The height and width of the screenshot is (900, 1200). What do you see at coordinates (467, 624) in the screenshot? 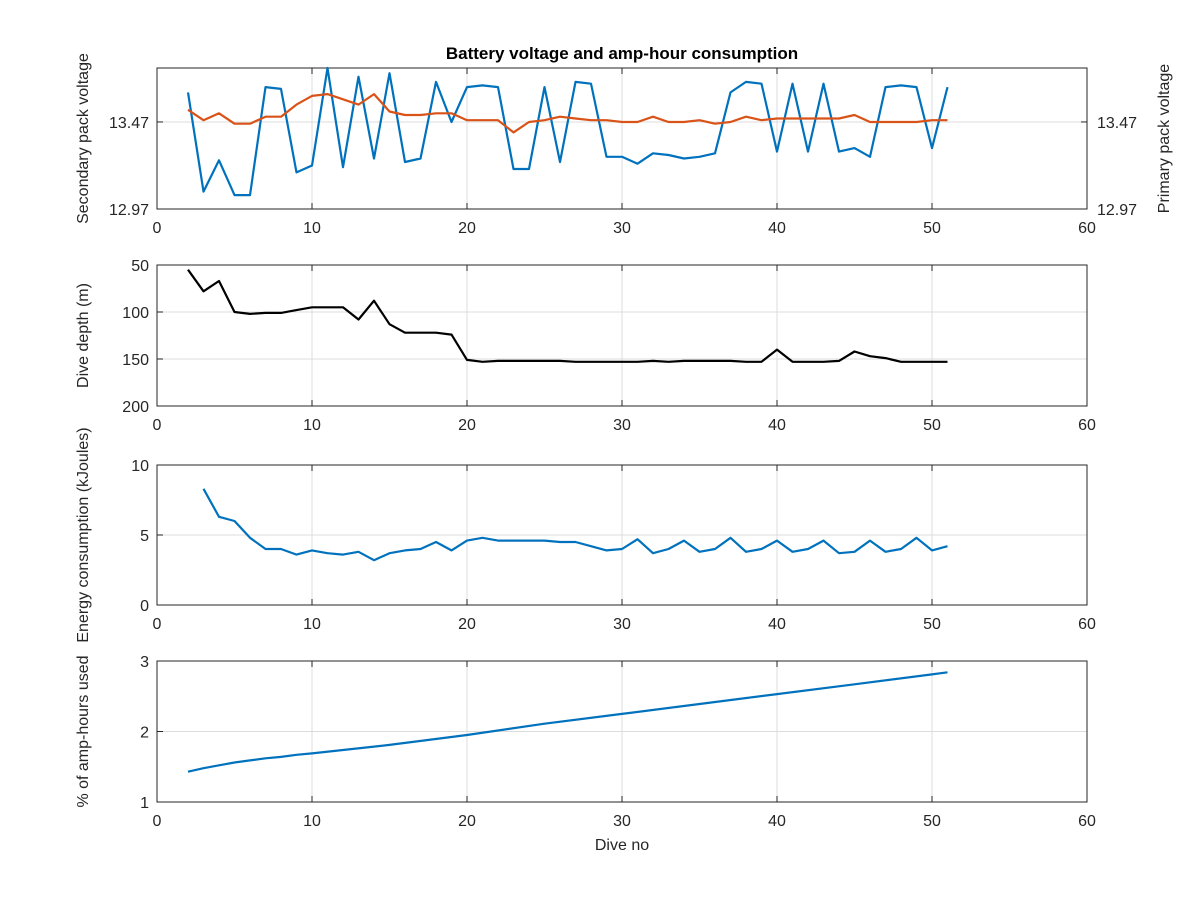
I see `energy-xtick-label: 20` at bounding box center [467, 624].